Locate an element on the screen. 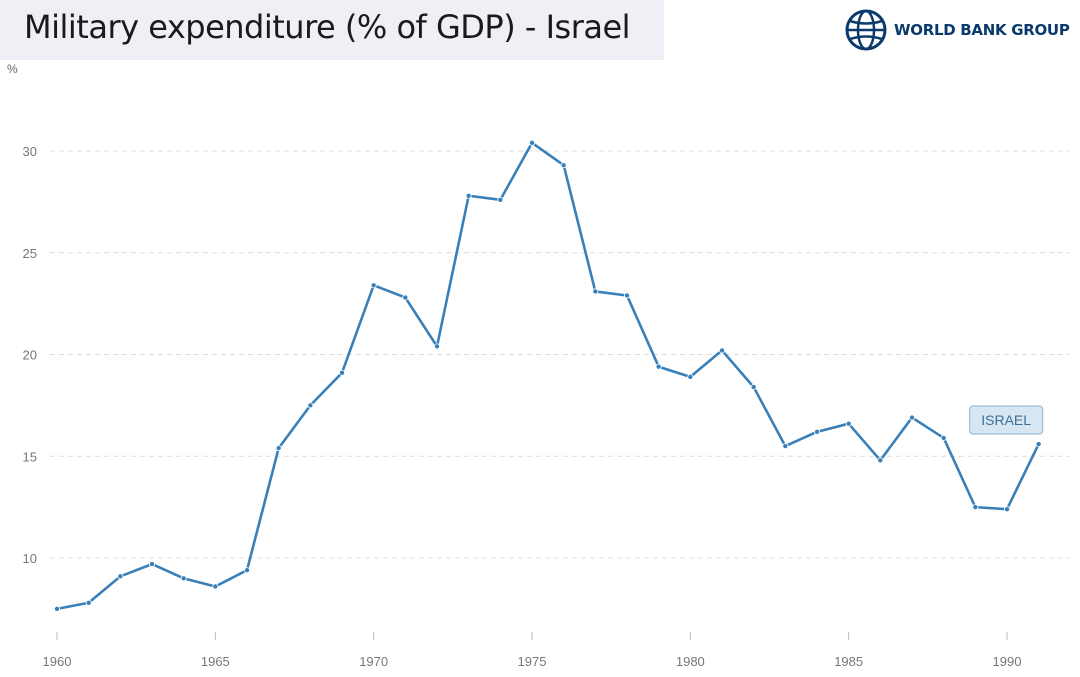  y-tick-label: 10 is located at coordinates (30, 558).